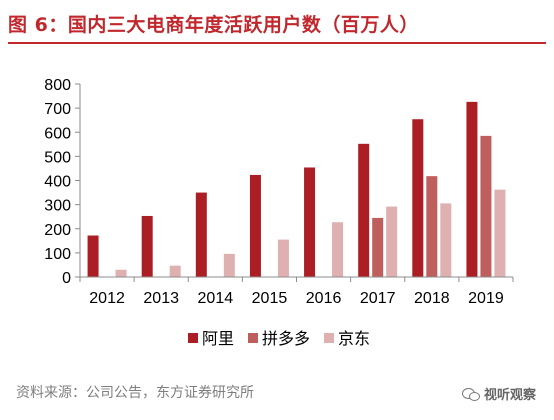  What do you see at coordinates (270, 298) in the screenshot?
I see `x-tick-label: 2015` at bounding box center [270, 298].